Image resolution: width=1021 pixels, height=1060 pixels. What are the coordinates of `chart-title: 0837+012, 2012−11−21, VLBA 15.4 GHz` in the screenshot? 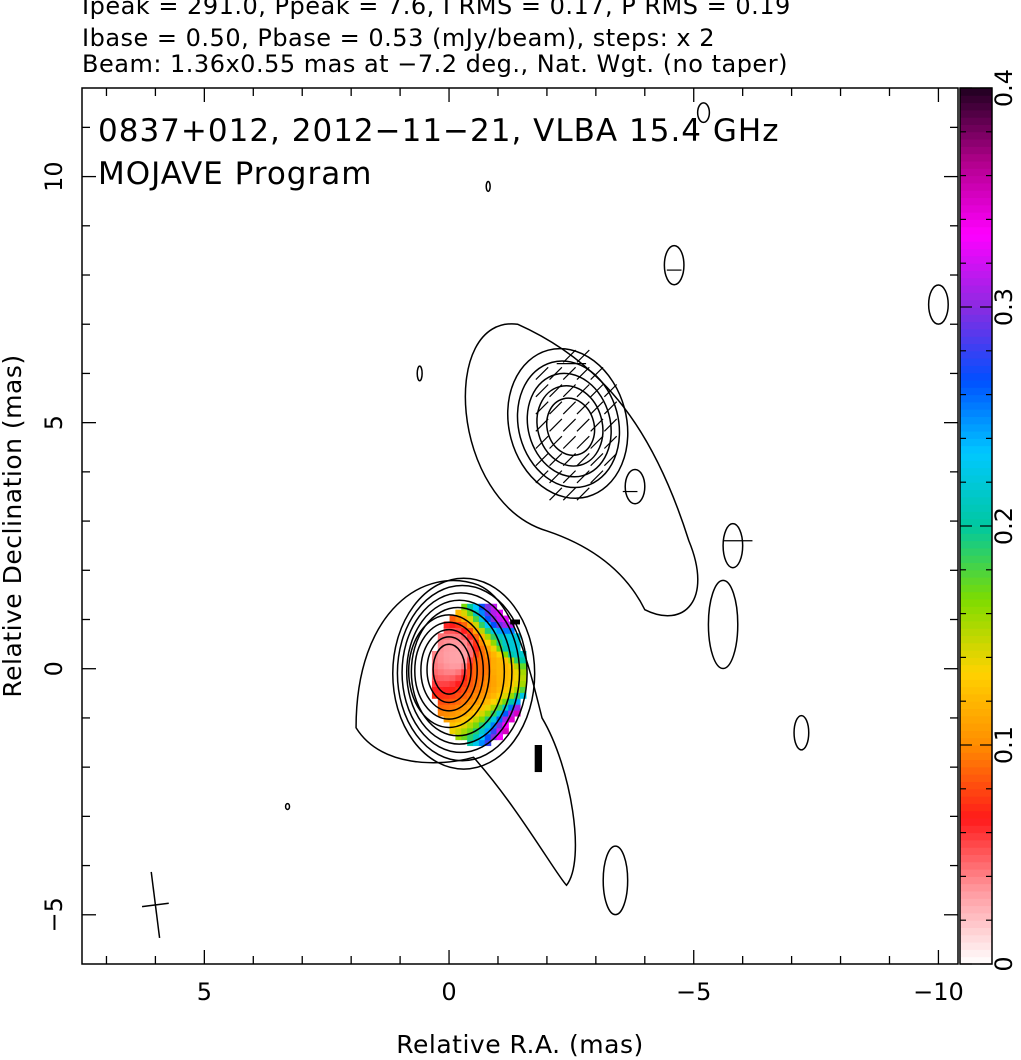 It's located at (438, 131).